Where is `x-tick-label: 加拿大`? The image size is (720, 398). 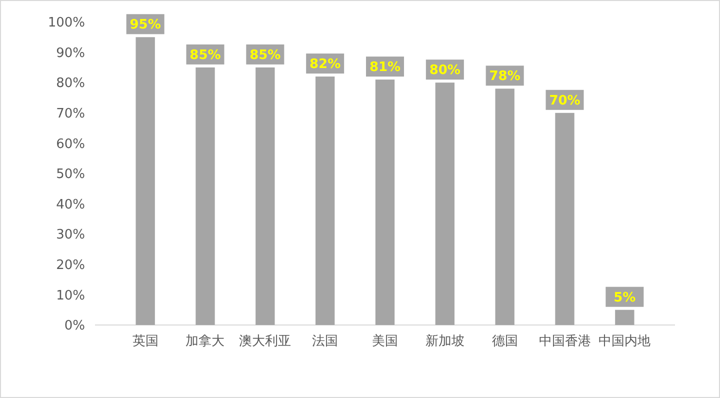
x-tick-label: 加拿大 is located at coordinates (205, 341).